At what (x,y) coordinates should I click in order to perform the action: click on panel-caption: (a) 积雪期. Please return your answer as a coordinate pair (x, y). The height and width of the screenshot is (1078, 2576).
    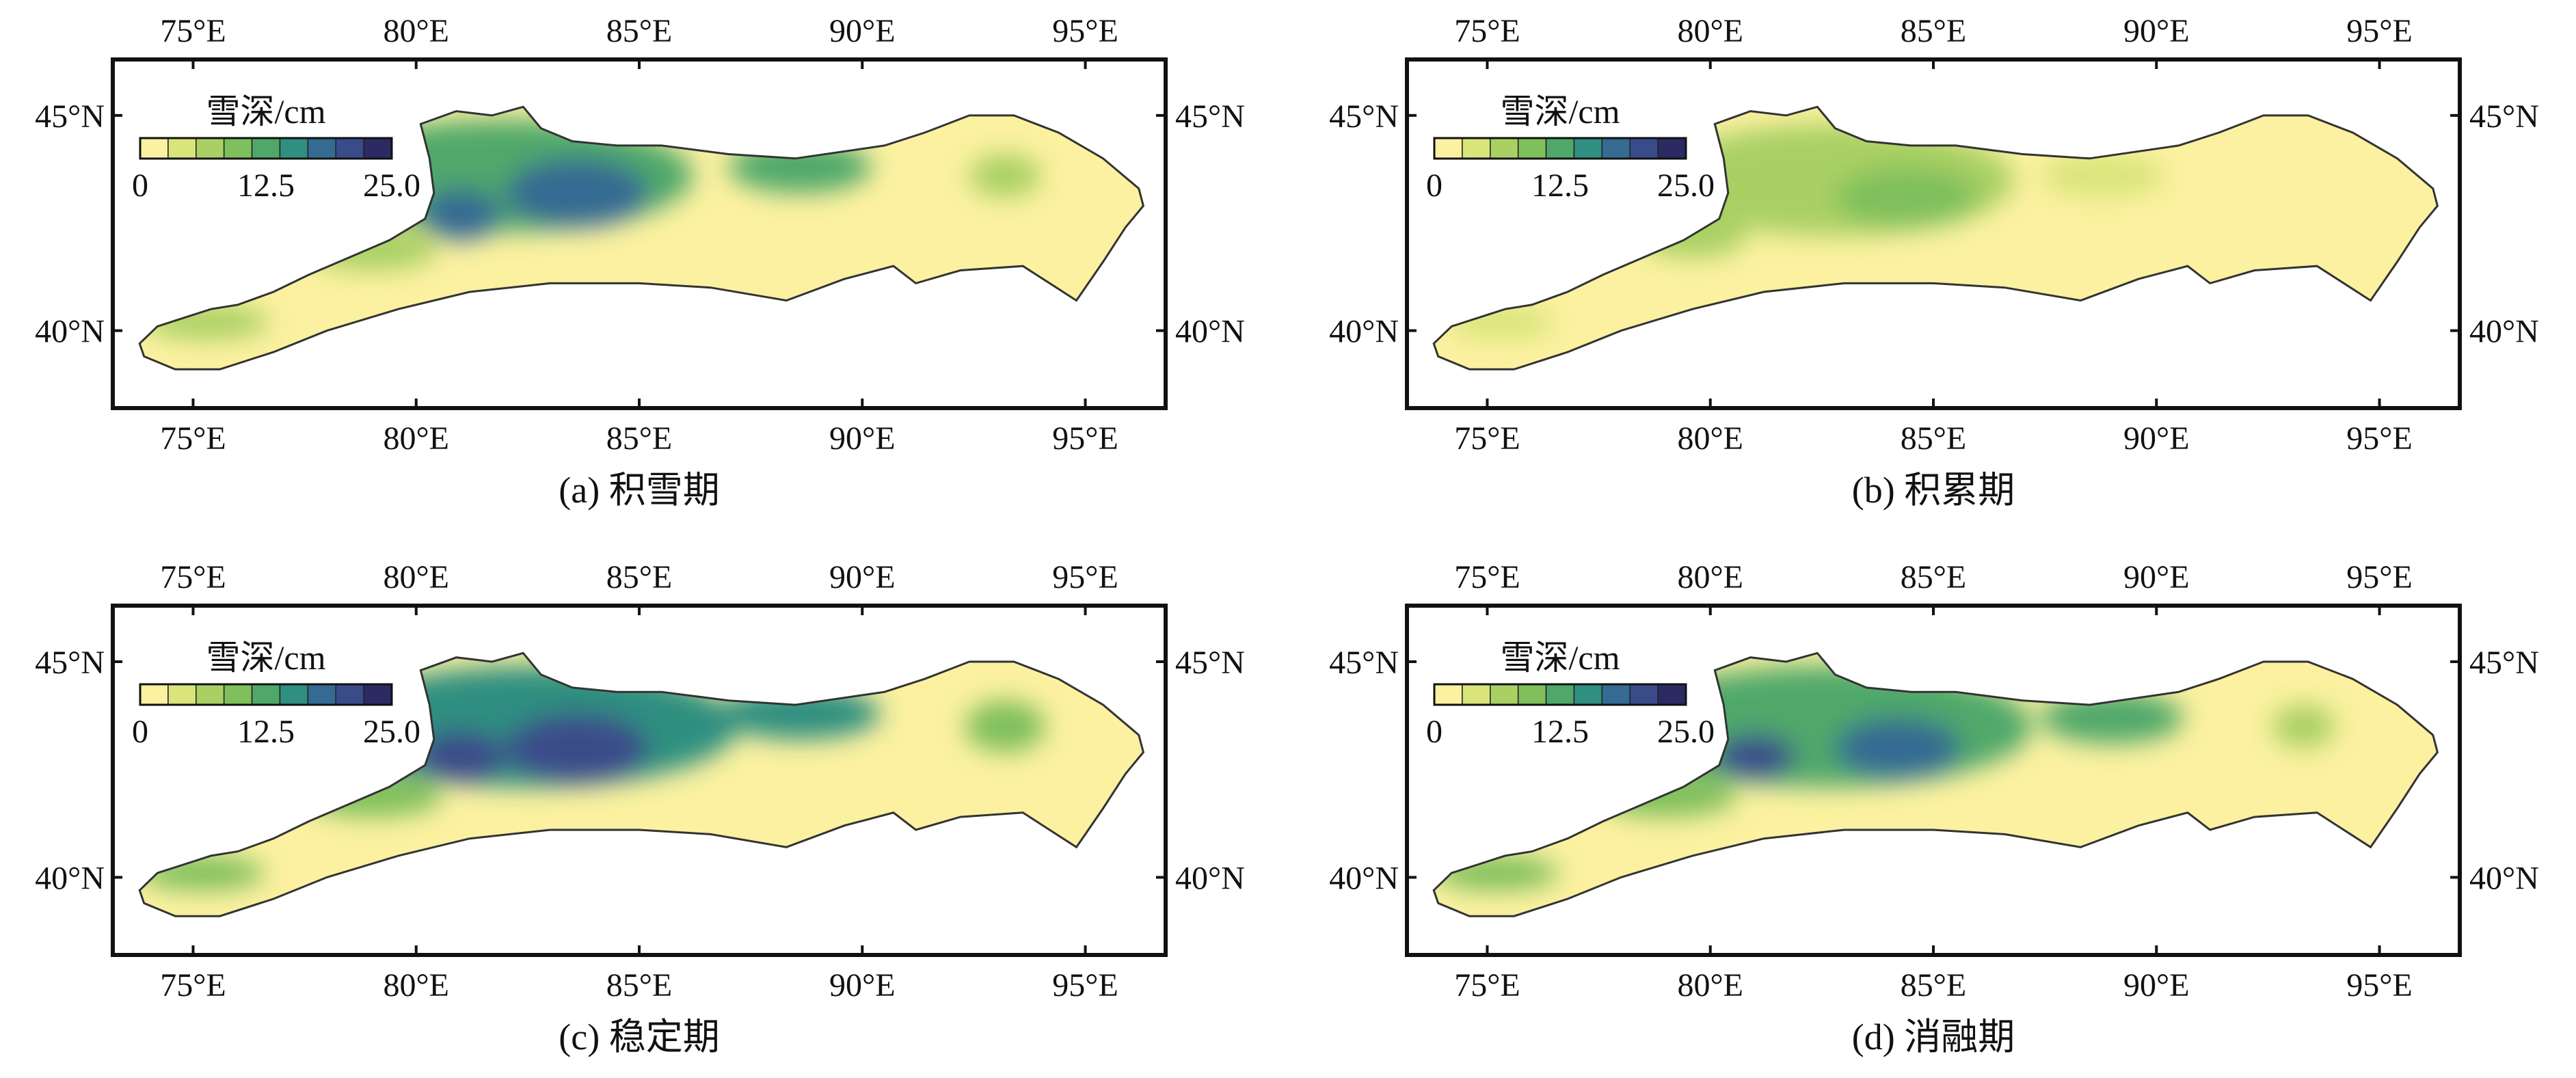
    Looking at the image, I should click on (639, 490).